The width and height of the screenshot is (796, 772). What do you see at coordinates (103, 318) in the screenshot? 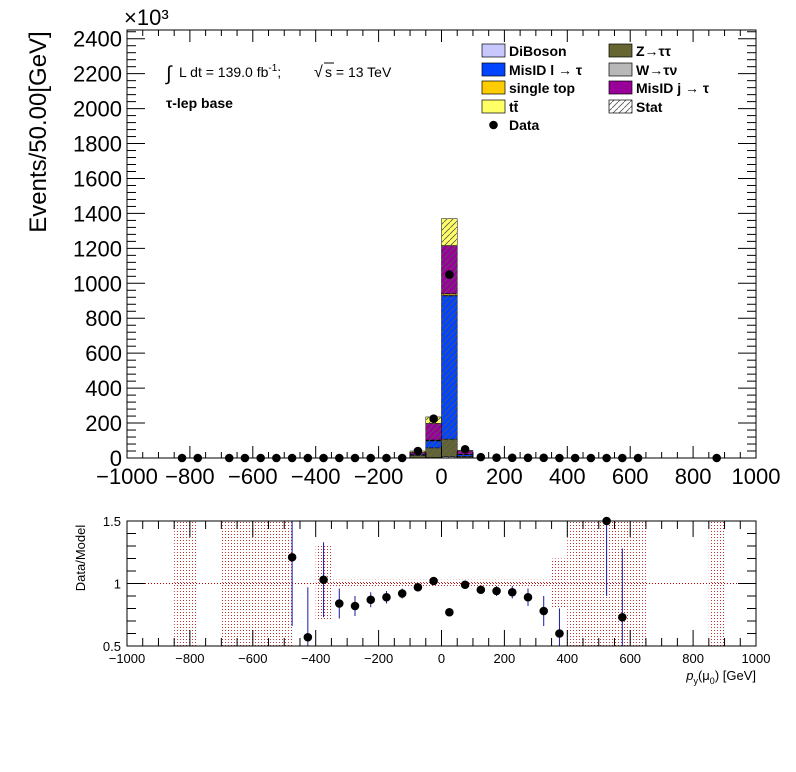
I see `y-tick-label: 800` at bounding box center [103, 318].